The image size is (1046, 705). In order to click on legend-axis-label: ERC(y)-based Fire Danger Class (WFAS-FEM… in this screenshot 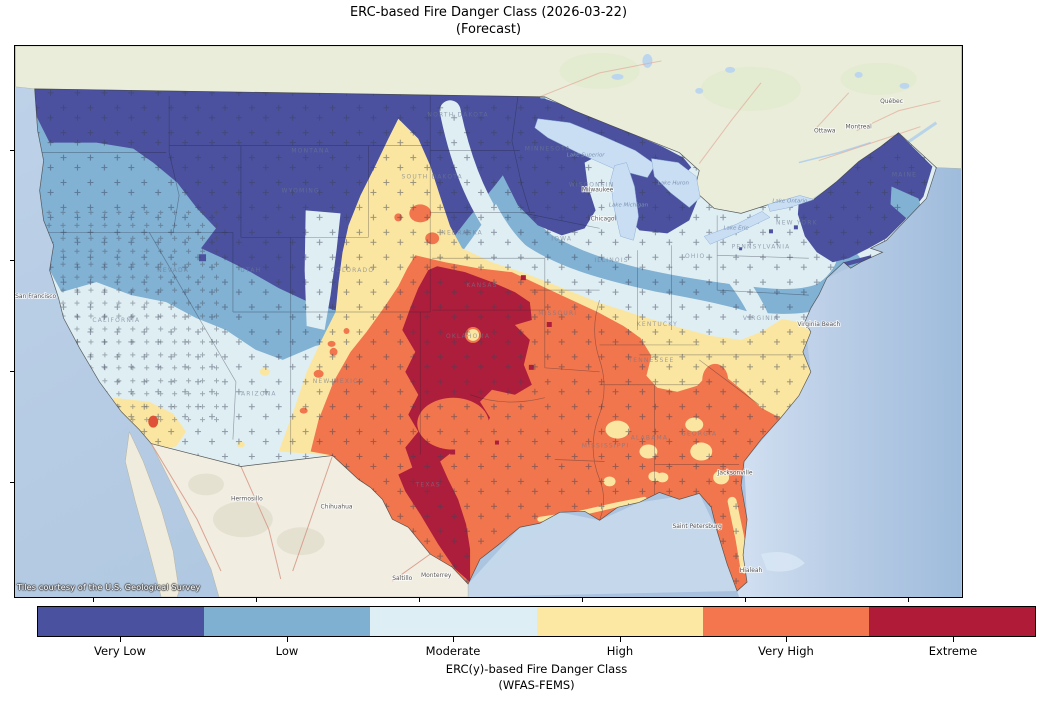, I will do `click(536, 677)`.